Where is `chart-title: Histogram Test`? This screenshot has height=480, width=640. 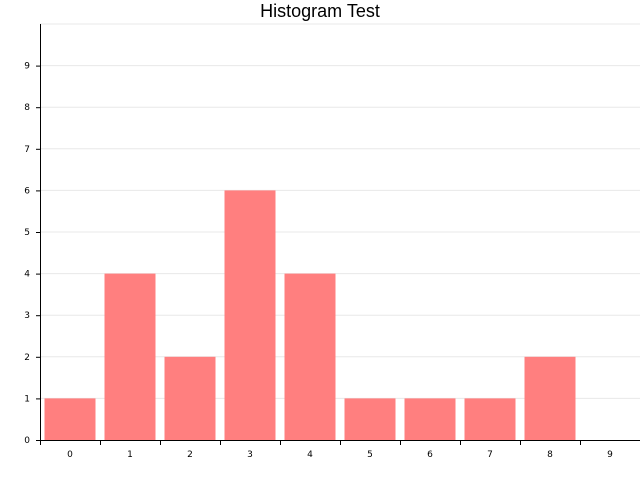 chart-title: Histogram Test is located at coordinates (320, 11).